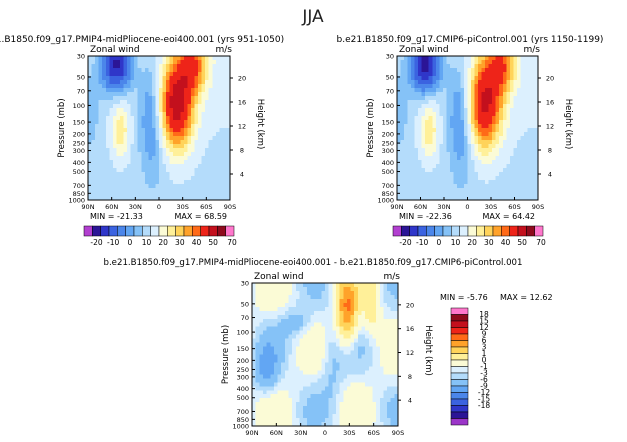  What do you see at coordinates (422, 242) in the screenshot?
I see `colorbar-tick-label: -10` at bounding box center [422, 242].